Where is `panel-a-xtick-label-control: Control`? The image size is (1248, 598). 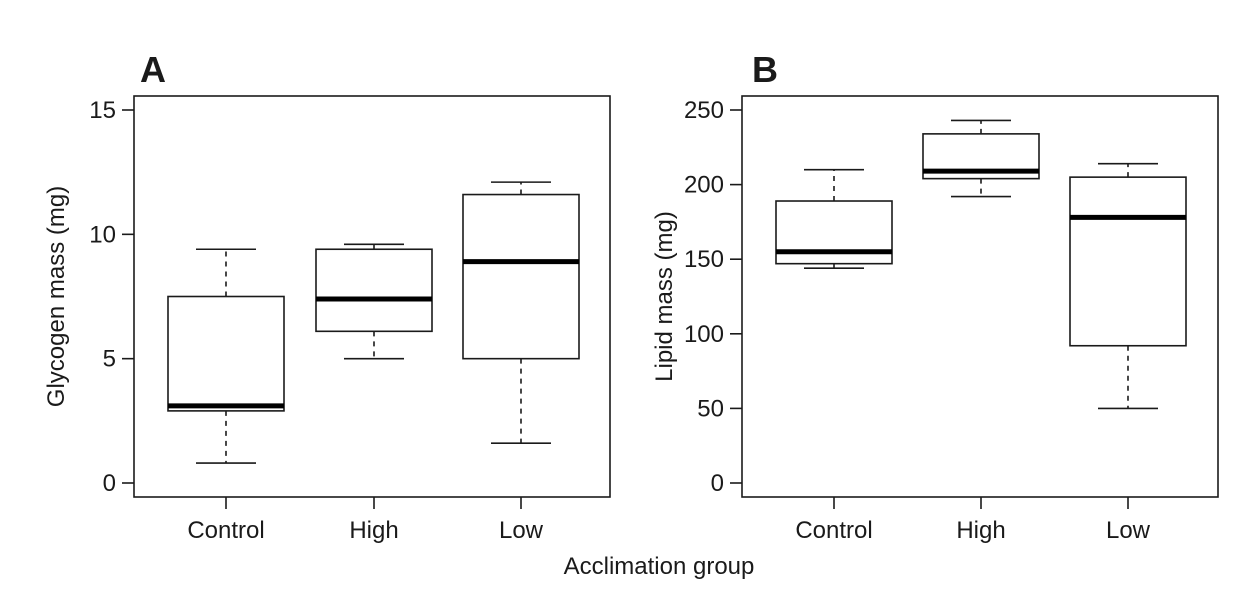 panel-a-xtick-label-control: Control is located at coordinates (225, 530).